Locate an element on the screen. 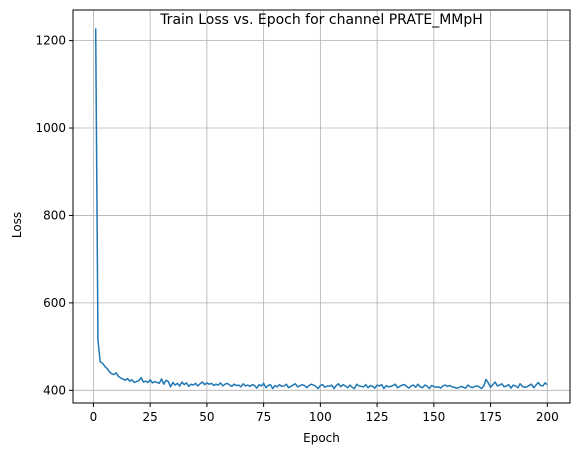  y-tick-label: 1200 is located at coordinates (50, 41).